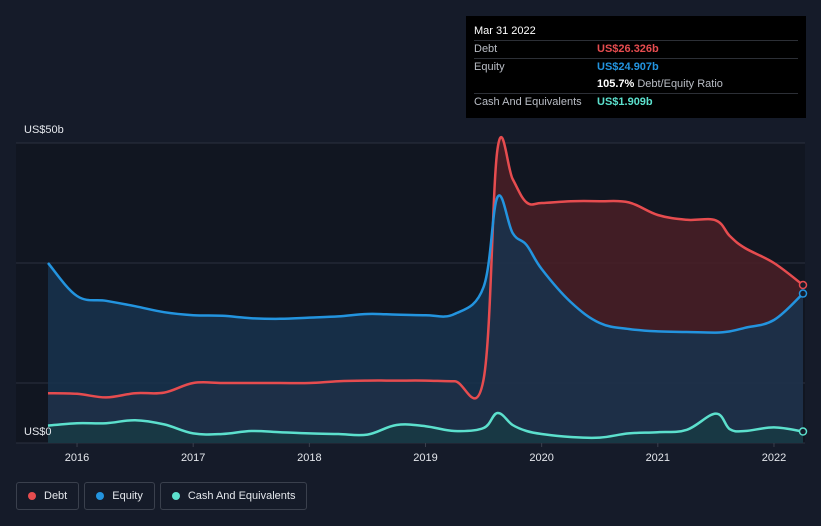 The height and width of the screenshot is (526, 821). What do you see at coordinates (32, 496) in the screenshot?
I see `legend-dot-debt` at bounding box center [32, 496].